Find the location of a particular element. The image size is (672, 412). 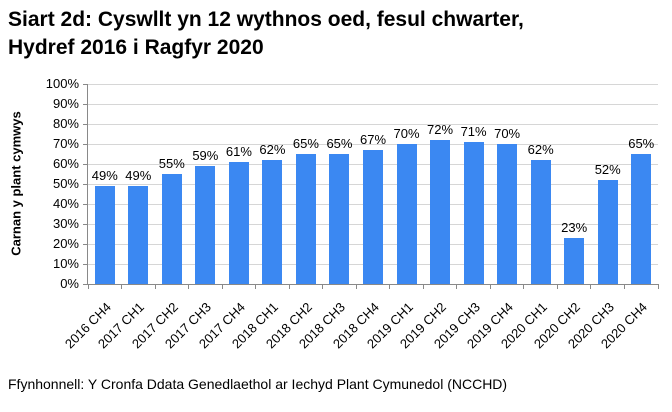

x-axis-line is located at coordinates (372, 284).